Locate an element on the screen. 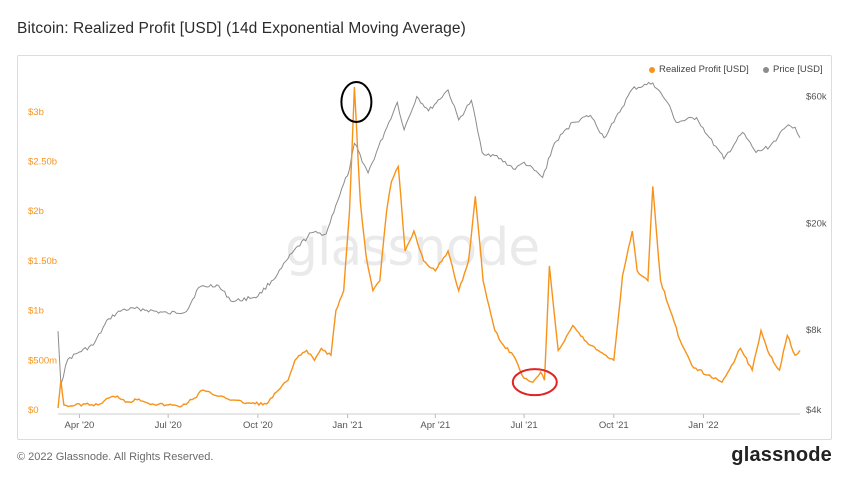 The image size is (850, 478). y-left-tick-label: $2b is located at coordinates (36, 211).